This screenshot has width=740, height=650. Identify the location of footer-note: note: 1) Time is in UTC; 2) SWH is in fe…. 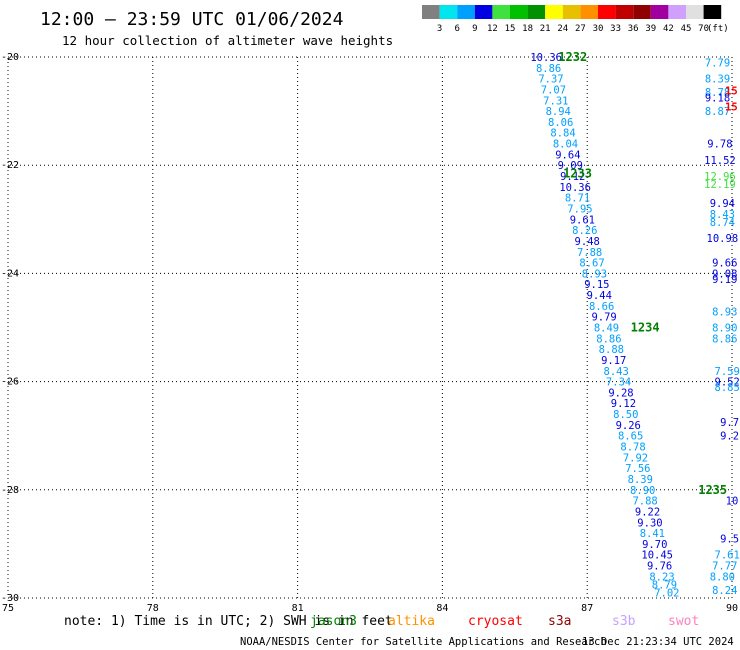
(228, 621).